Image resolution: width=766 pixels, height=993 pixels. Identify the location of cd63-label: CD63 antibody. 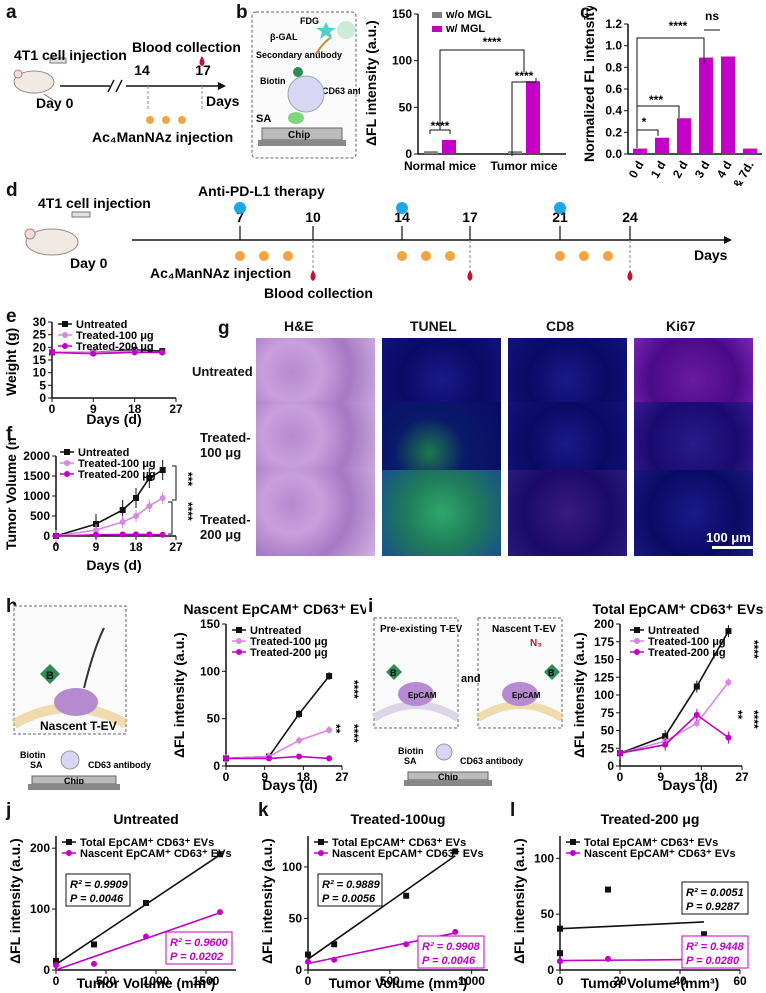
(341, 91).